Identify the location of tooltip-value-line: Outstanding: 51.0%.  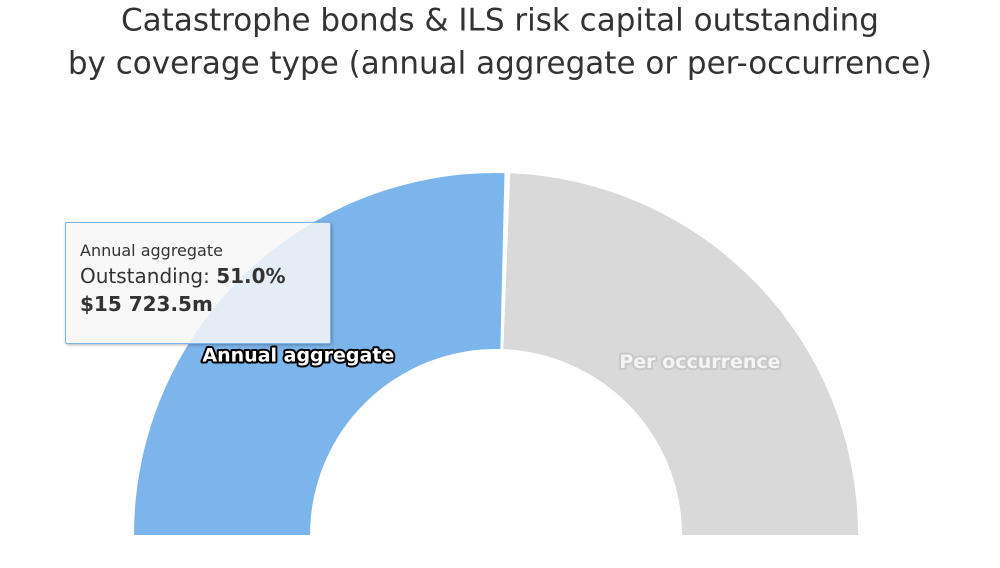
(201, 276).